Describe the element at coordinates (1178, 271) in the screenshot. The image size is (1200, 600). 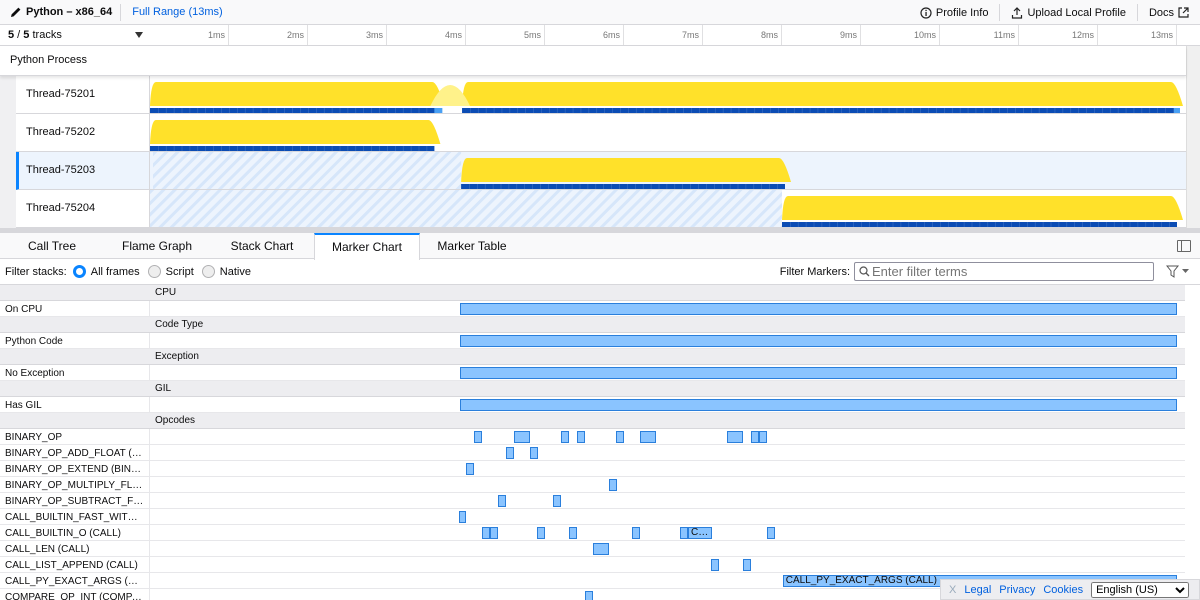
I see `filter-funnel-icon` at that location.